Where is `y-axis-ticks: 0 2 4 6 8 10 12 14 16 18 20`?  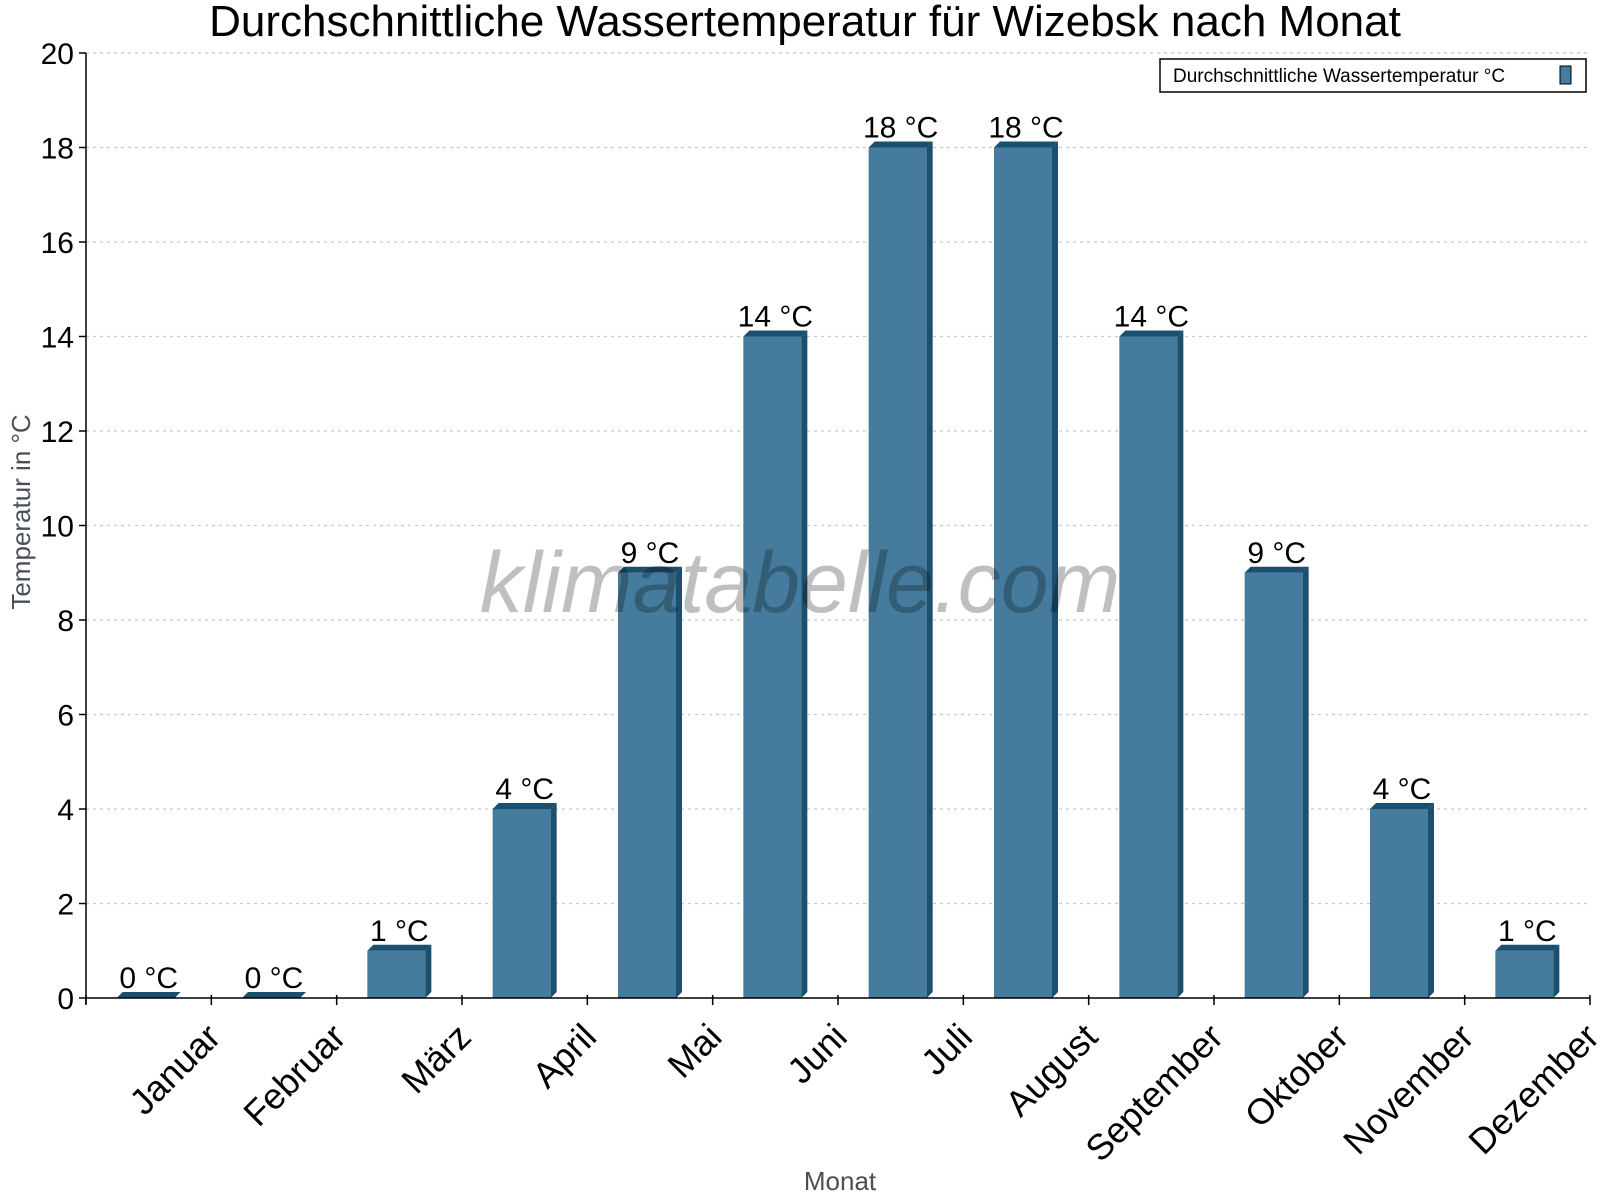
y-axis-ticks: 0 2 4 6 8 10 12 14 16 18 20 is located at coordinates (63, 527).